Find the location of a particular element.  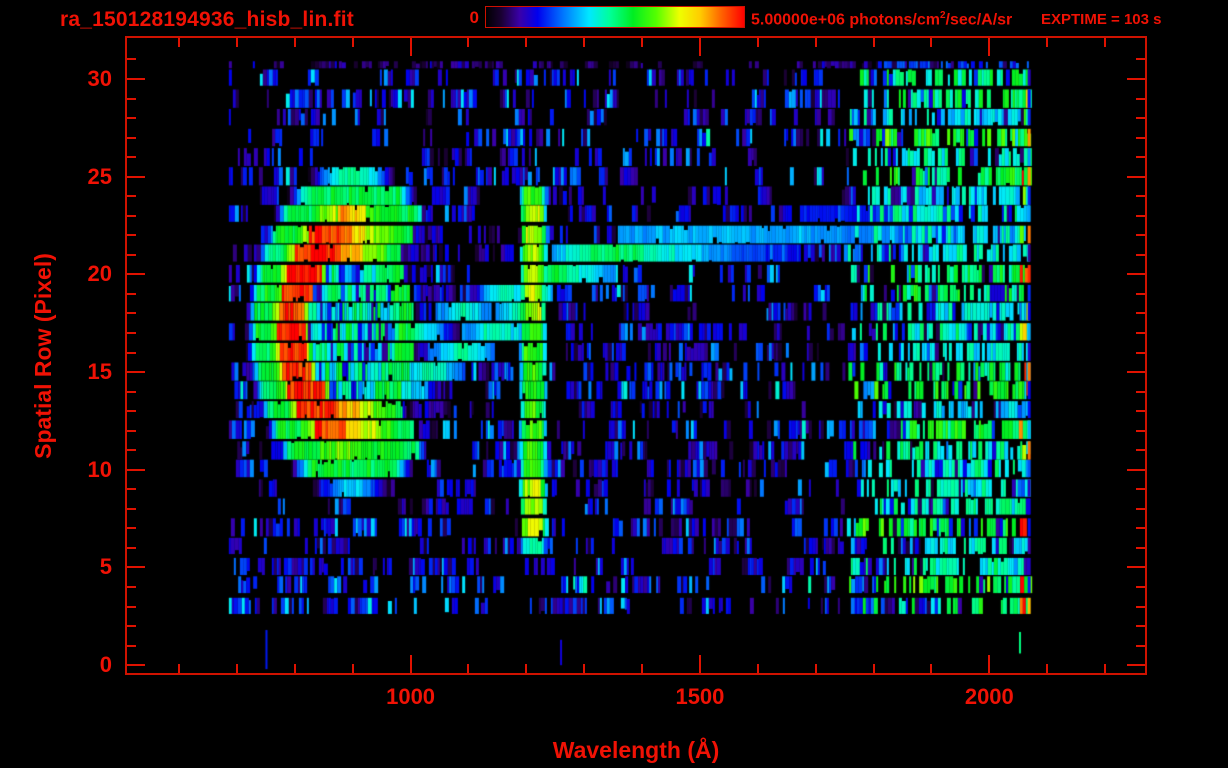

x-axis-title: Wavelength (Å) is located at coordinates (636, 750).